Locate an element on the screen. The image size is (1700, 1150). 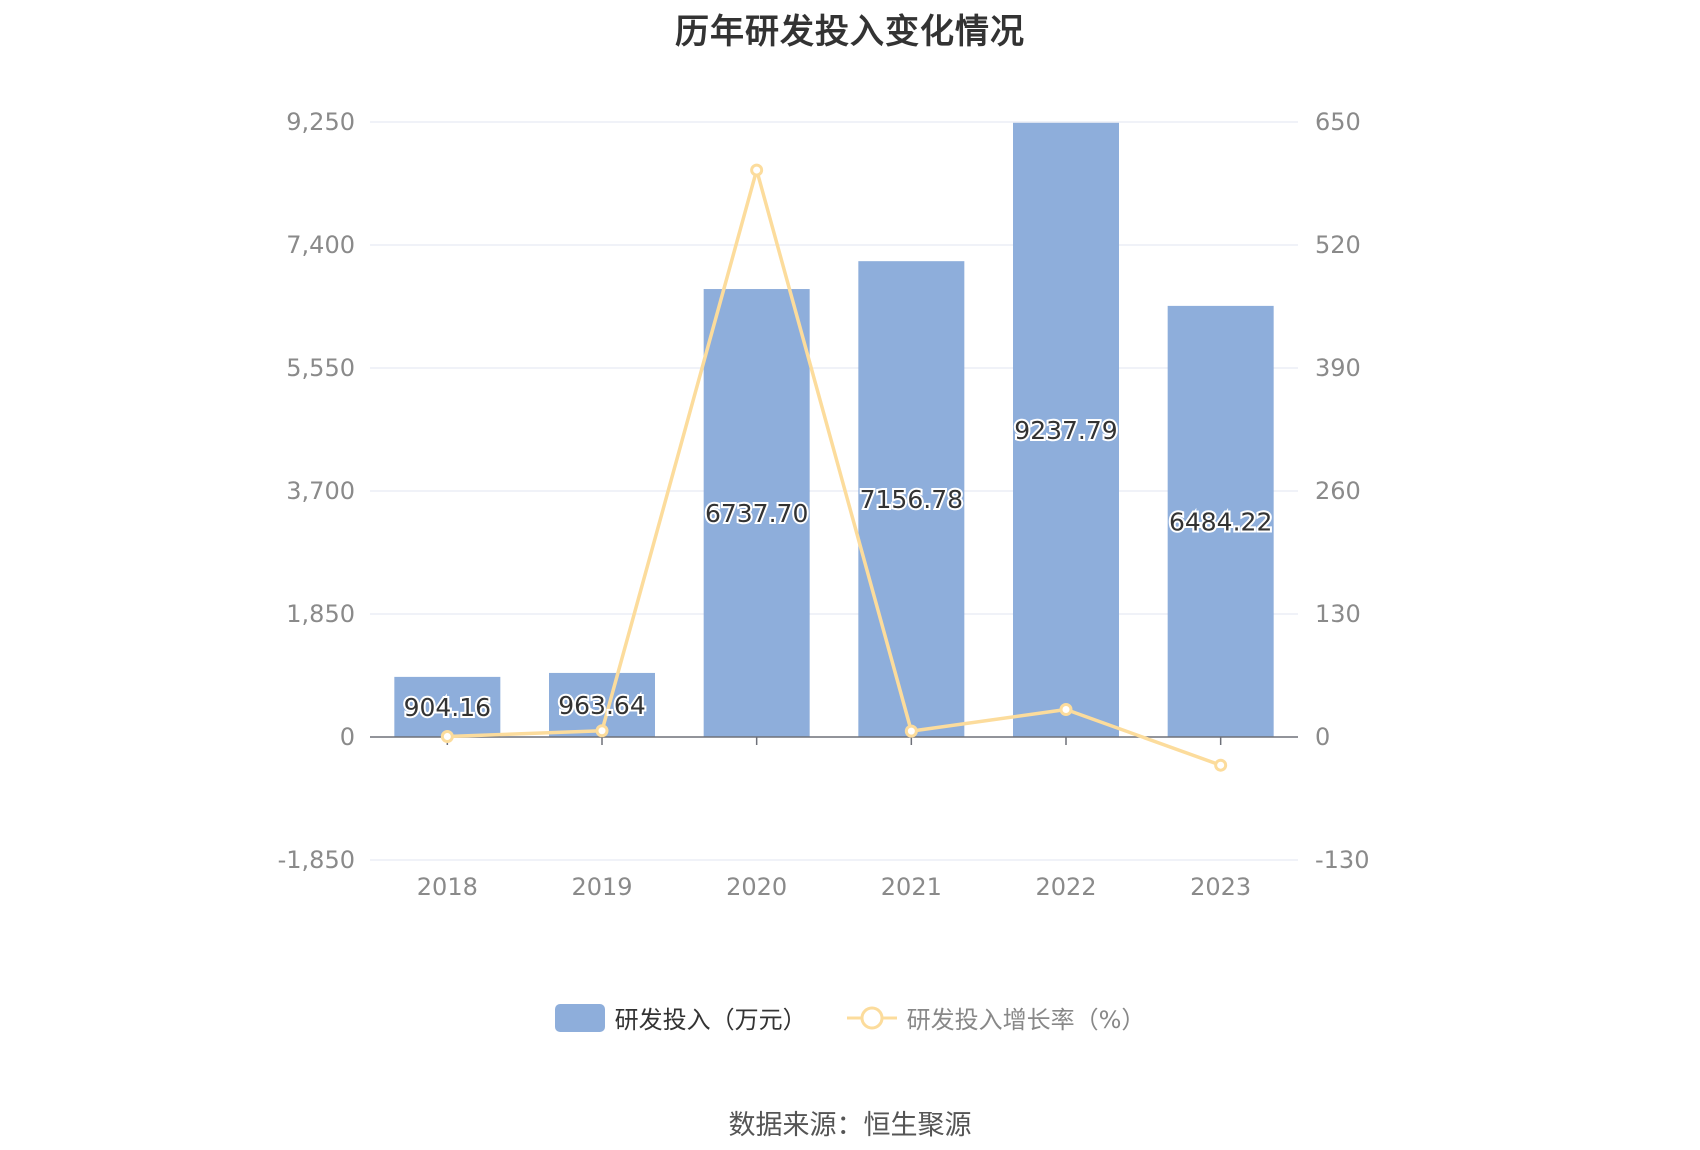
y-right-tick-label: 390 is located at coordinates (1338, 368).